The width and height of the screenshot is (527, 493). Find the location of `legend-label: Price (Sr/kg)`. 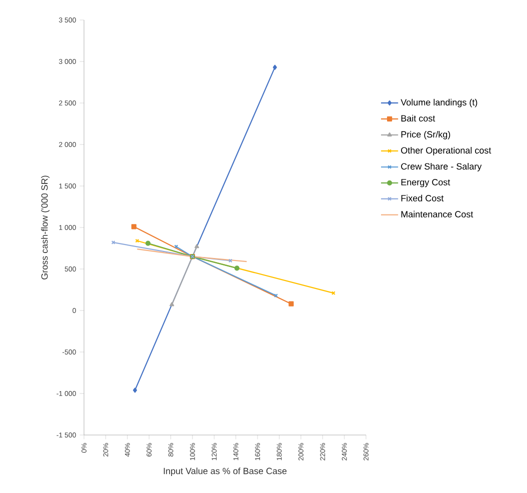

legend-label: Price (Sr/kg) is located at coordinates (425, 135).